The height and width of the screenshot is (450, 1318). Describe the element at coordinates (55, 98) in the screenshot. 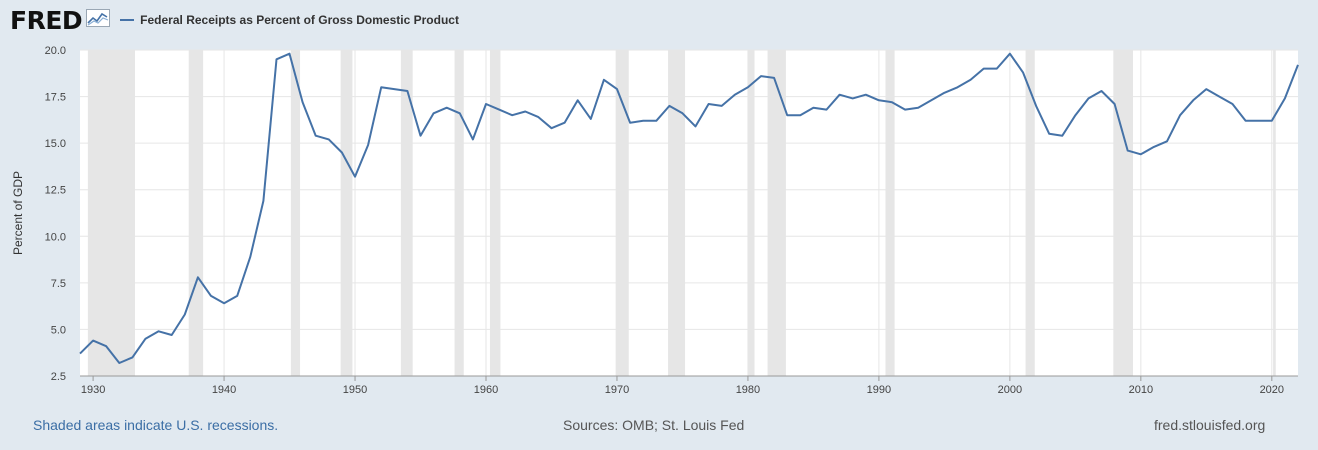

I see `y-tick-label: 17.5` at that location.